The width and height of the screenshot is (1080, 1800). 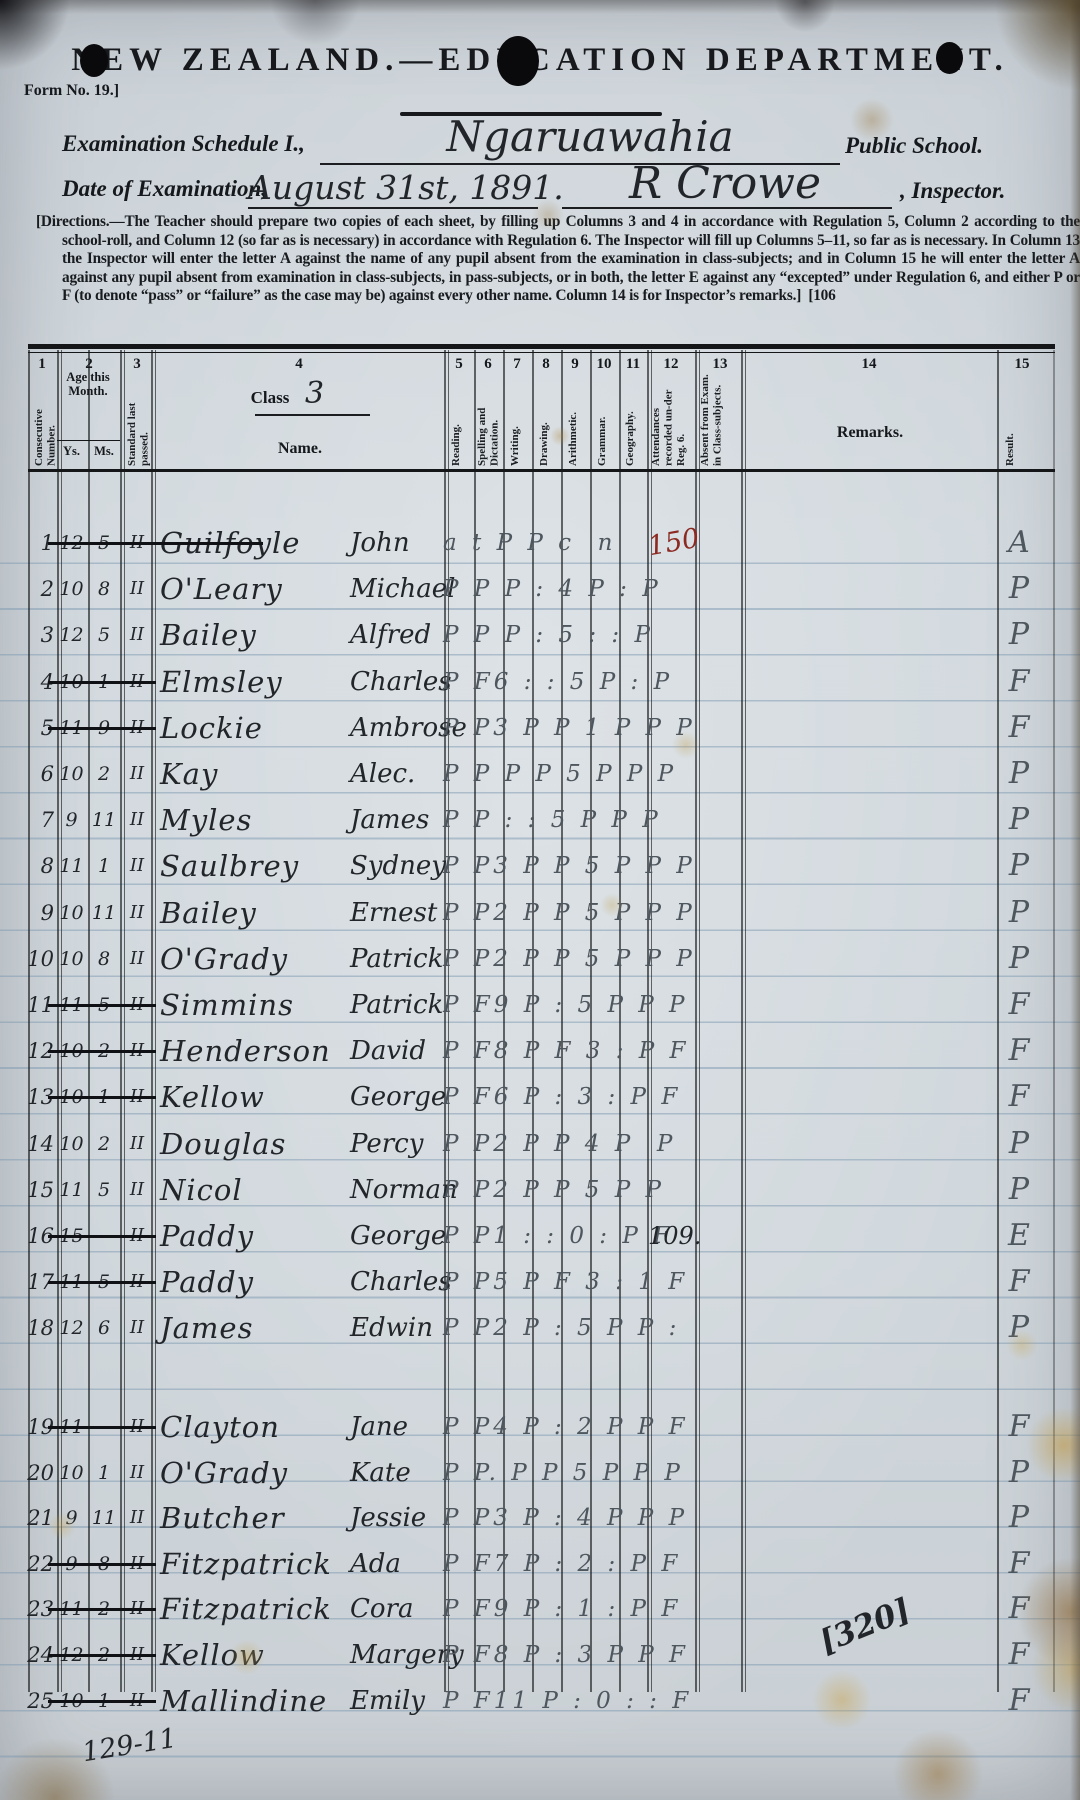 I want to click on column-number: 4, so click(x=299, y=364).